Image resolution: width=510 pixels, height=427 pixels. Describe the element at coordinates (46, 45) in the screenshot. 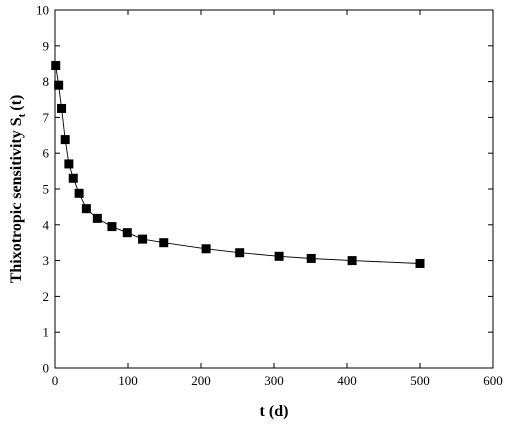

I see `y-tick-label: 9` at that location.